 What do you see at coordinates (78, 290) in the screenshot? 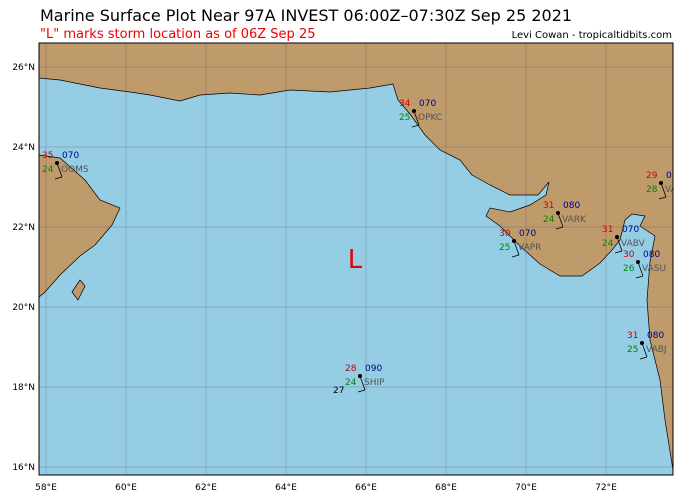
I see `island` at bounding box center [78, 290].